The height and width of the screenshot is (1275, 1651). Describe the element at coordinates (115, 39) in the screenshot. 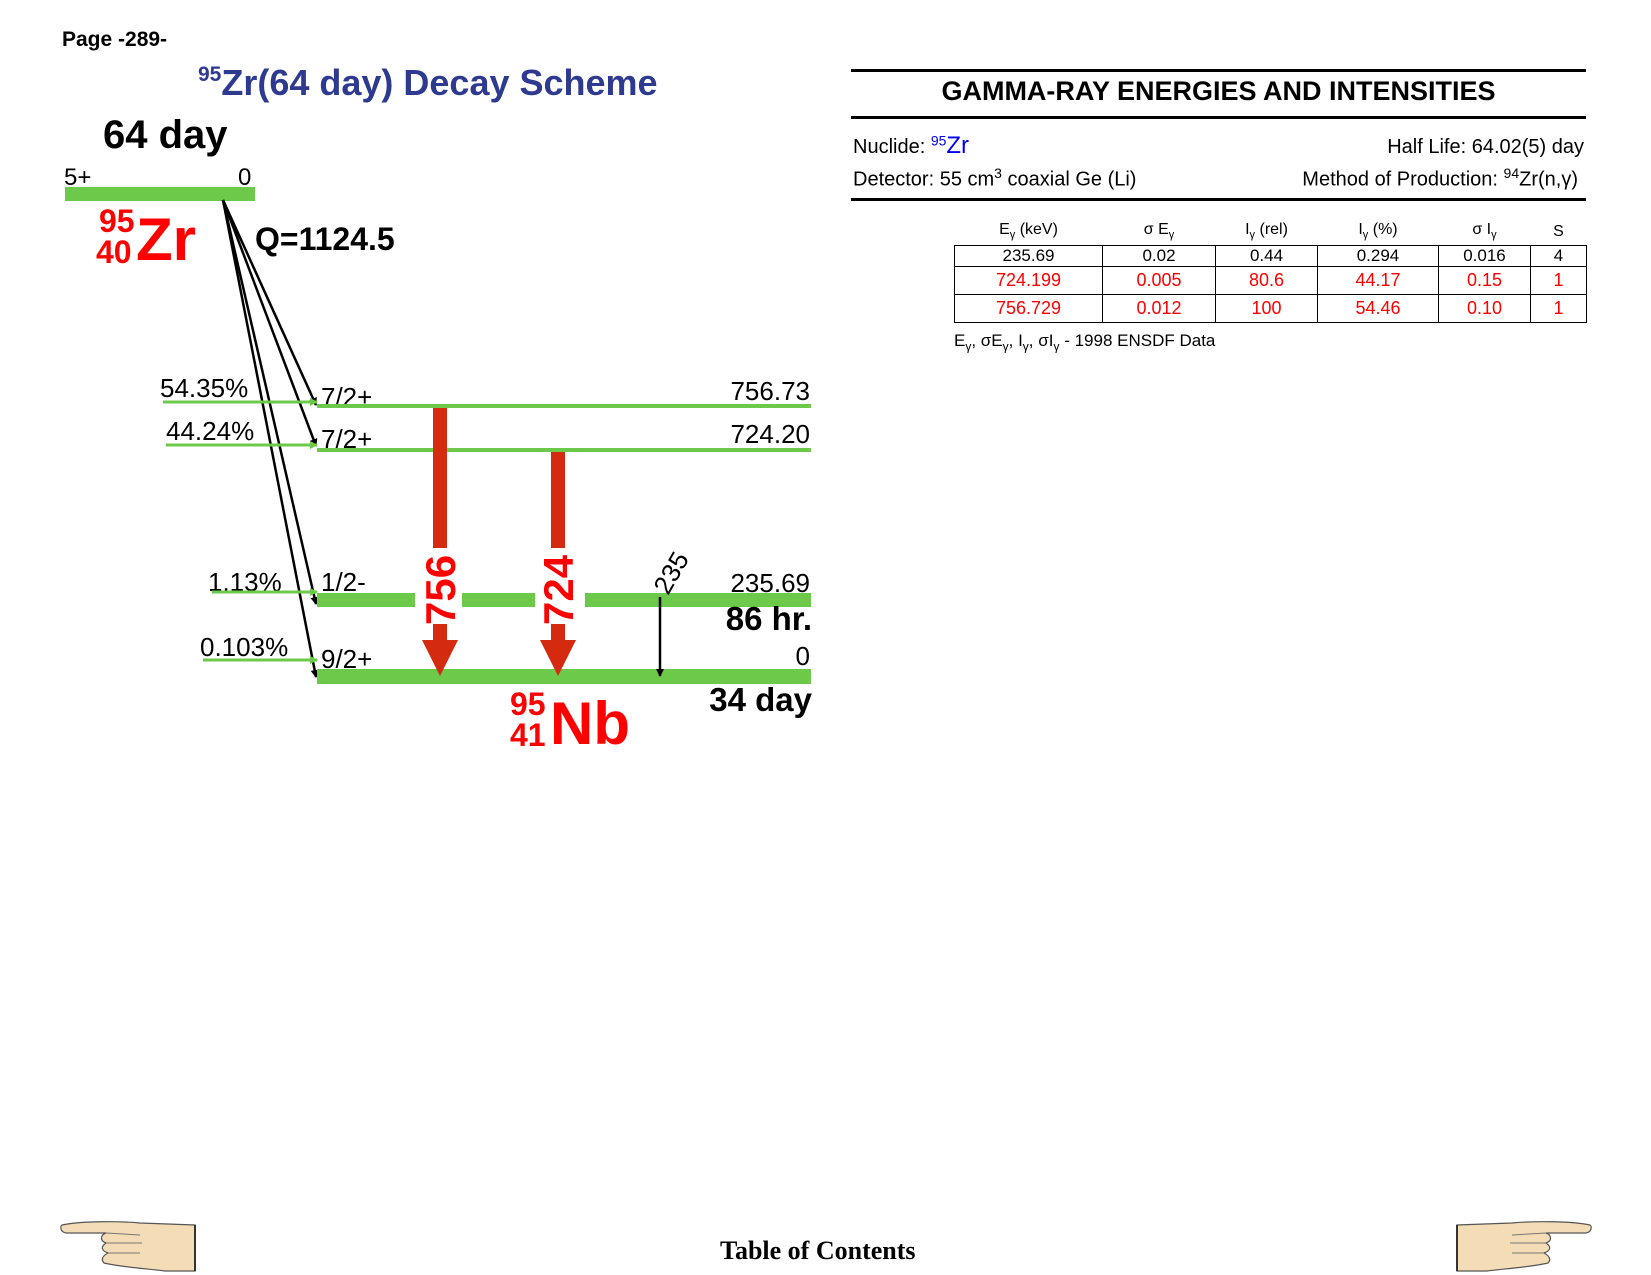

I see `page-label: Page -289-` at that location.